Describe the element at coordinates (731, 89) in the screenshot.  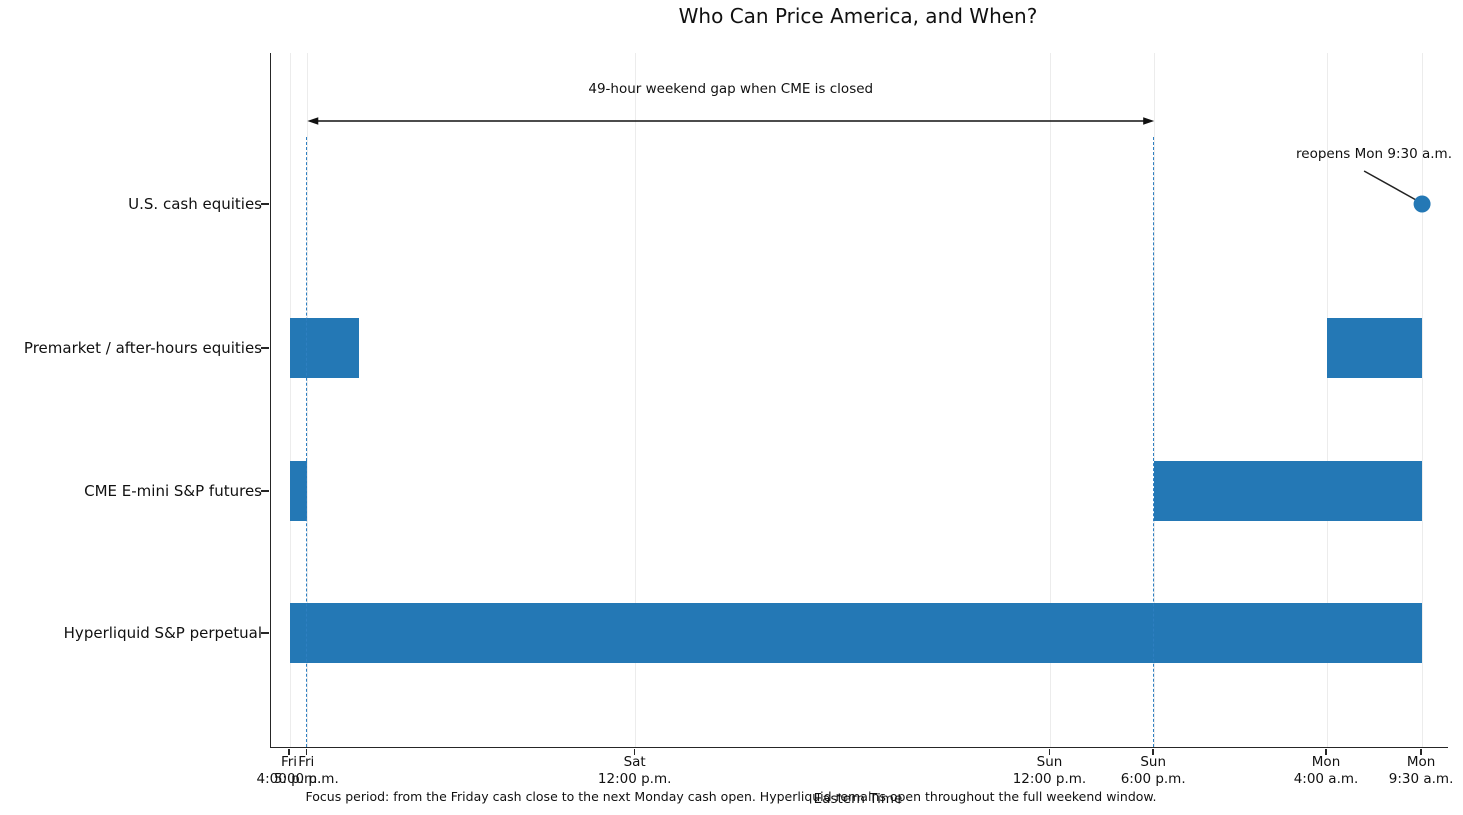
I see `gap-annotation-label: 49-hour weekend gap when CME is closed` at that location.